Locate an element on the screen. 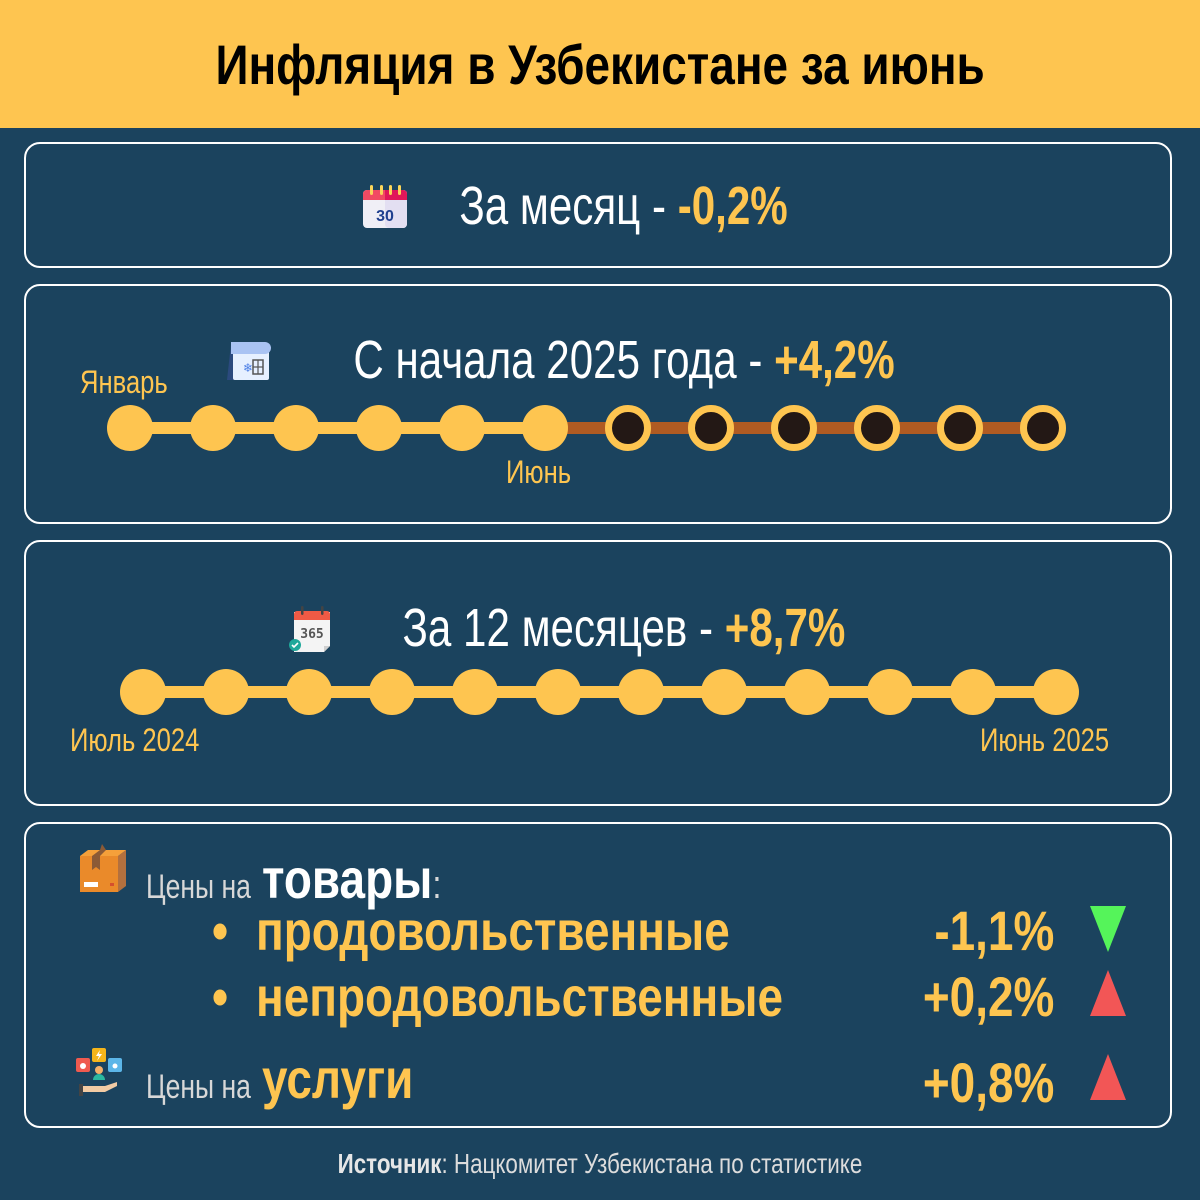 The image size is (1200, 1200). ytd-start-label: Январь is located at coordinates (124, 382).